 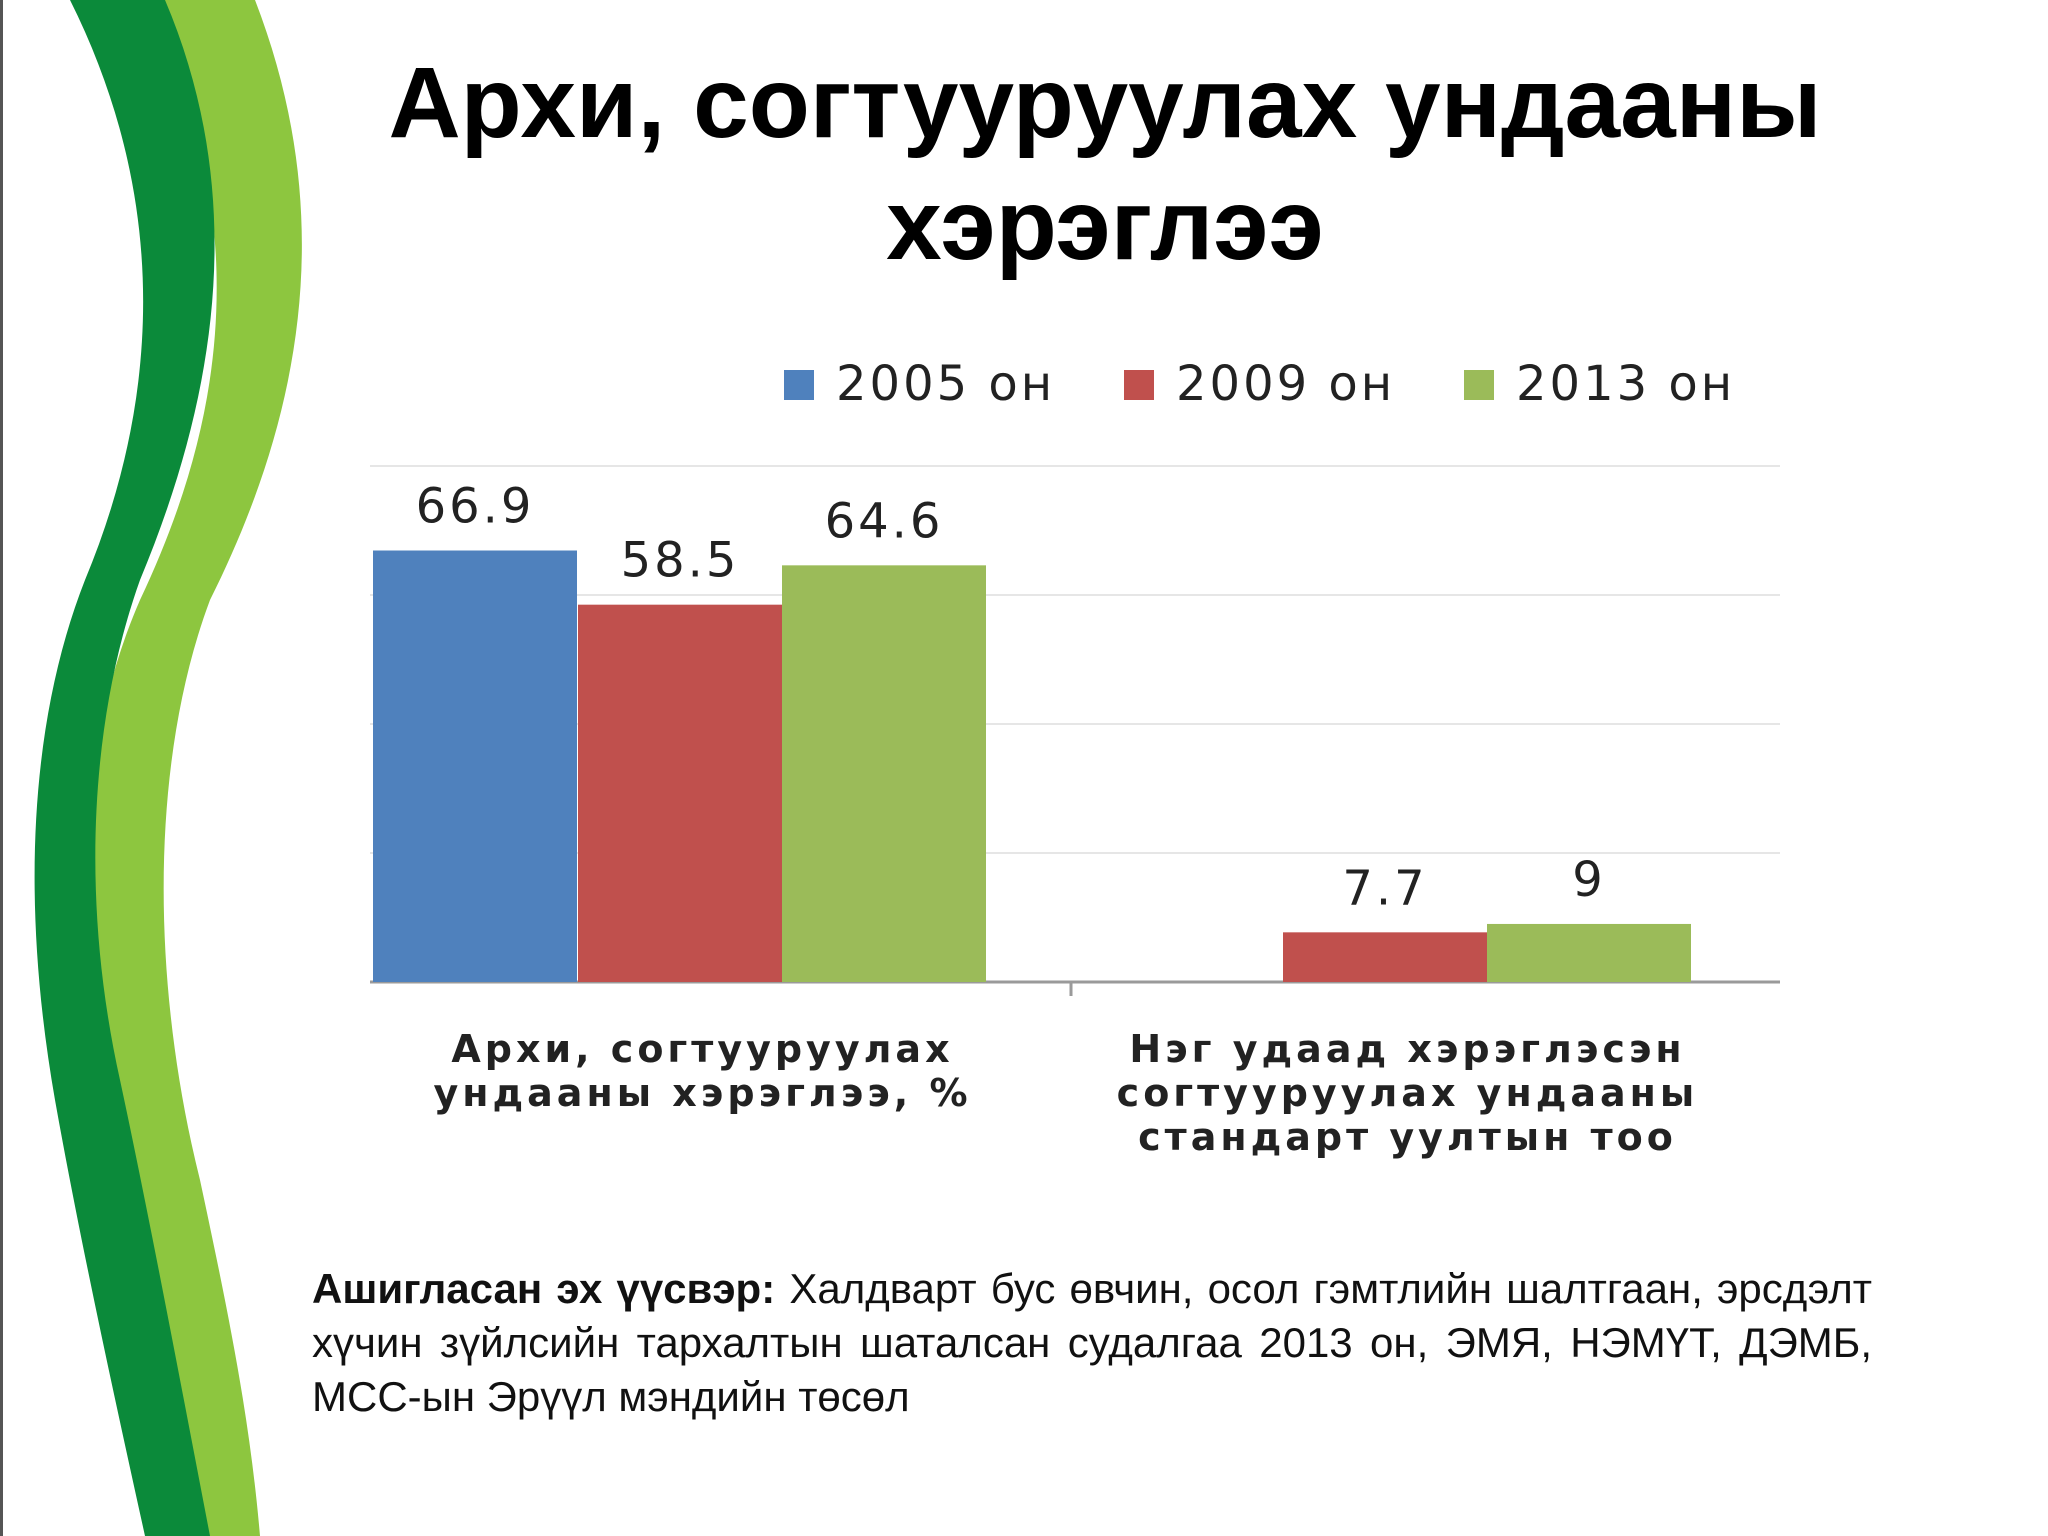 I want to click on data-label: 58.5, so click(x=680, y=561).